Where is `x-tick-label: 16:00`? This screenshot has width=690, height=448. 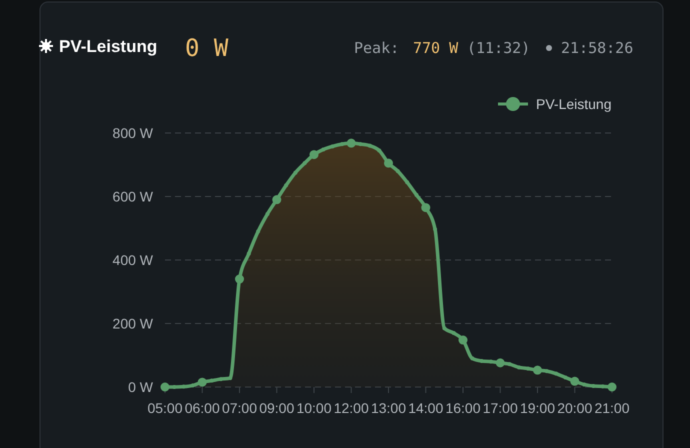 x-tick-label: 16:00 is located at coordinates (463, 408).